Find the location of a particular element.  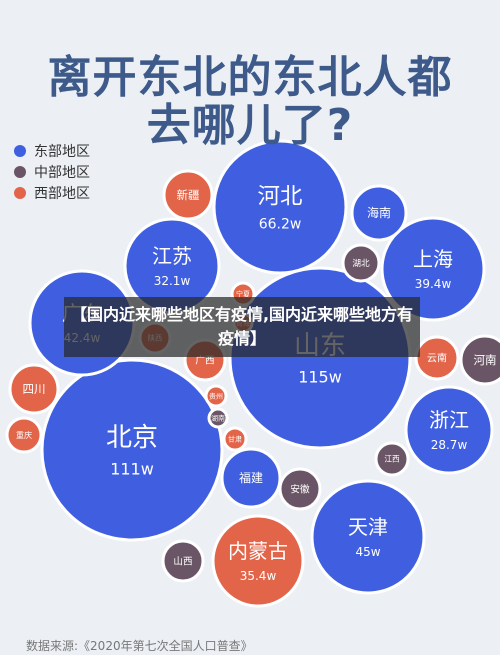

bubble-13: 四川 is located at coordinates (34, 389).